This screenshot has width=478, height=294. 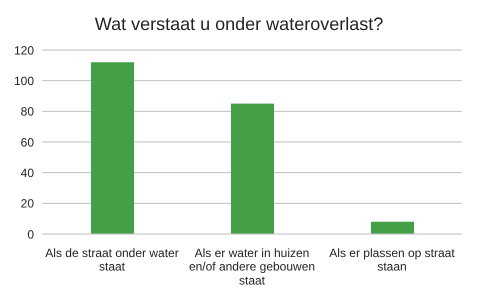 What do you see at coordinates (27, 111) in the screenshot?
I see `y-tick-label: 80` at bounding box center [27, 111].